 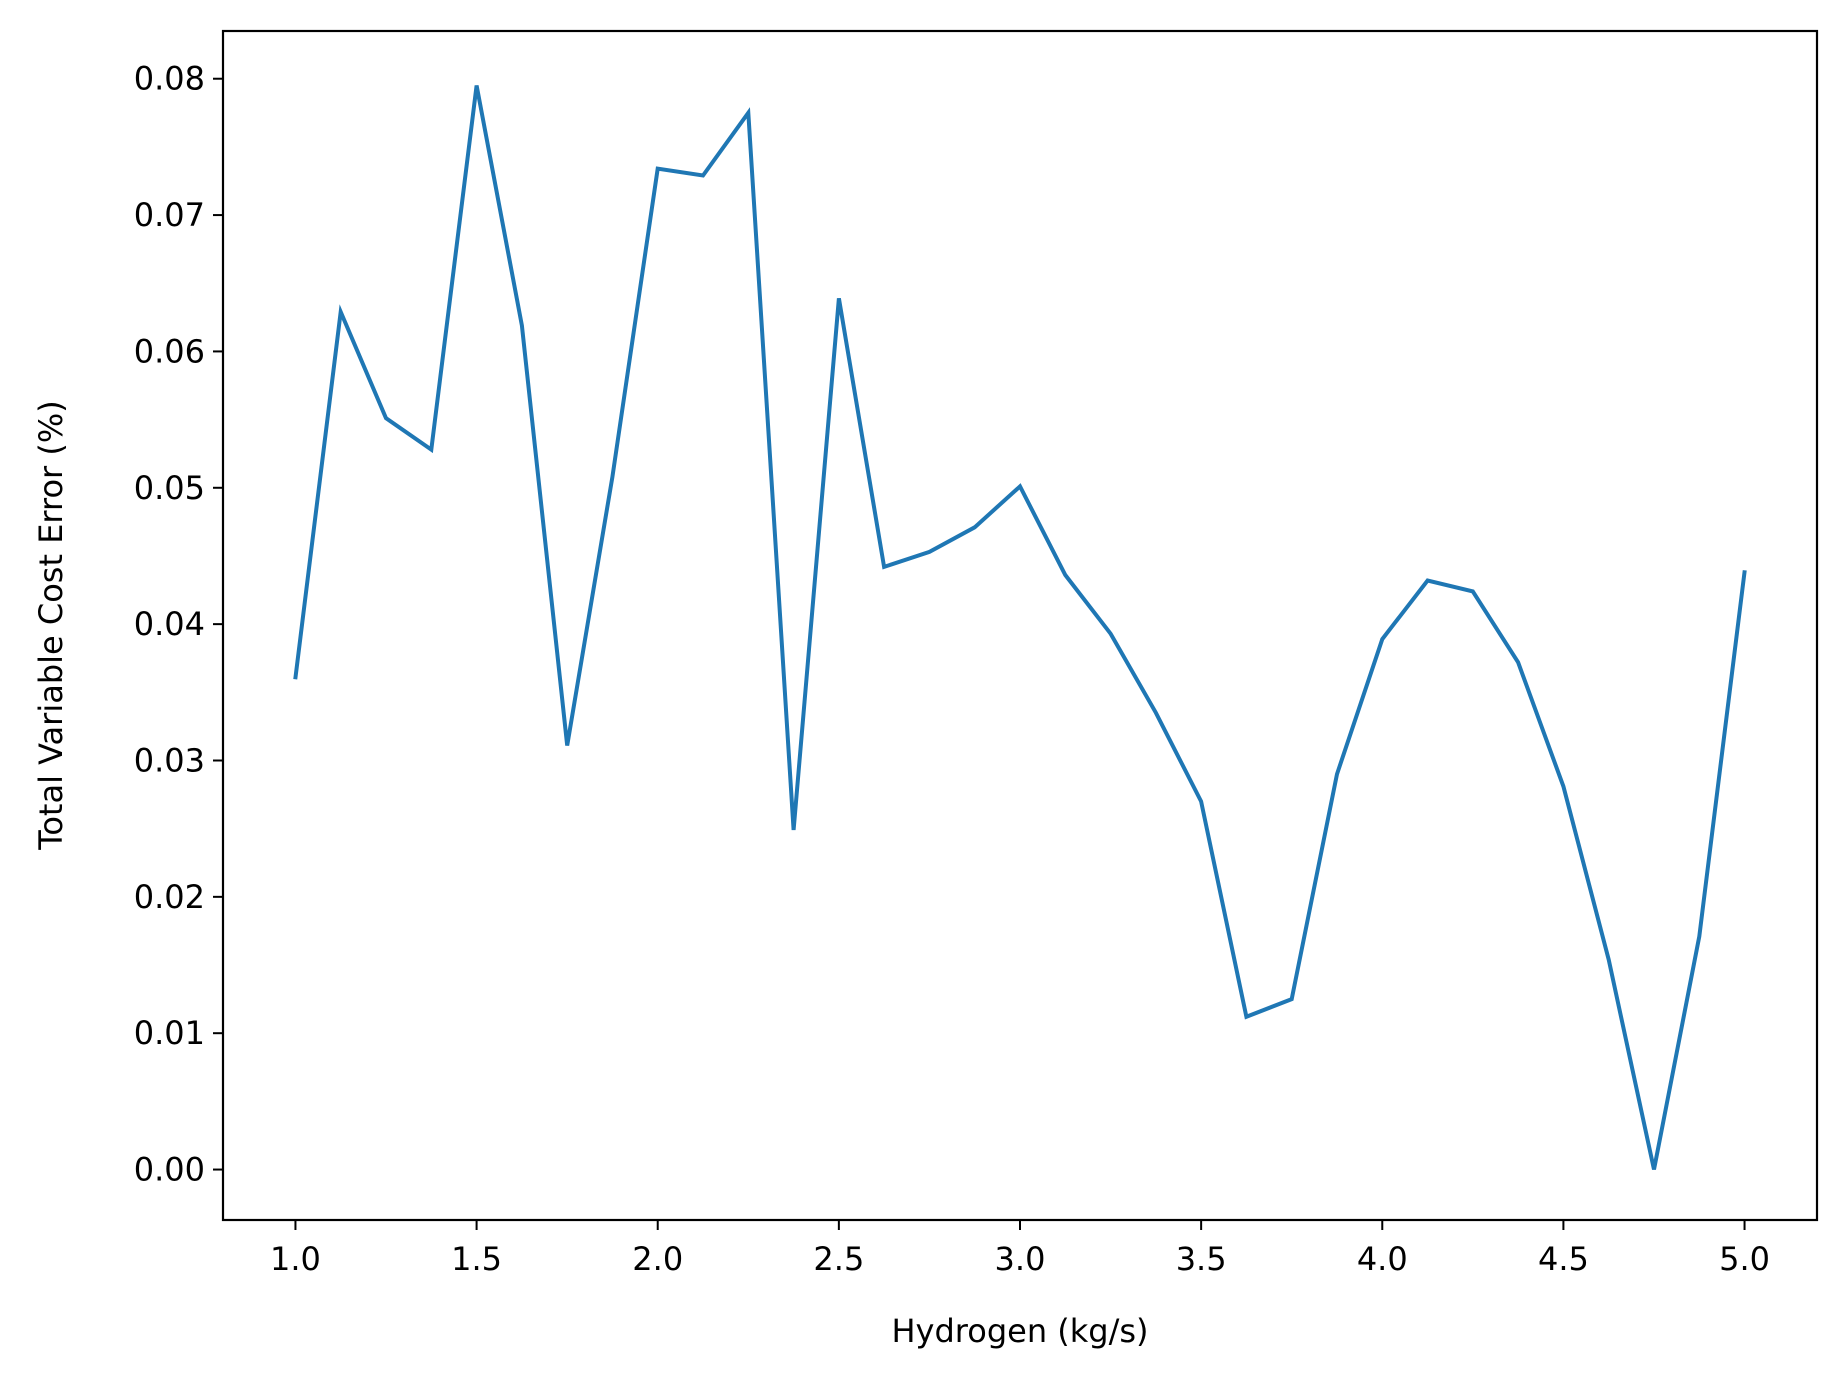 I want to click on x-axis-label: Hydrogen (kg/s), so click(x=1019, y=1331).